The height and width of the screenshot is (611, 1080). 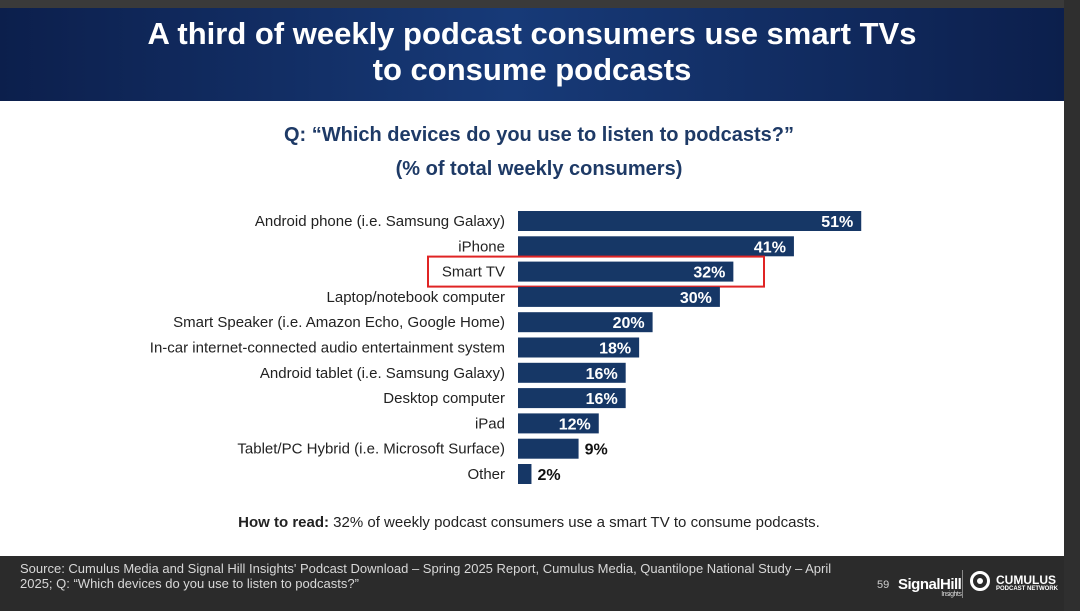 What do you see at coordinates (486, 474) in the screenshot?
I see `category-label: Other` at bounding box center [486, 474].